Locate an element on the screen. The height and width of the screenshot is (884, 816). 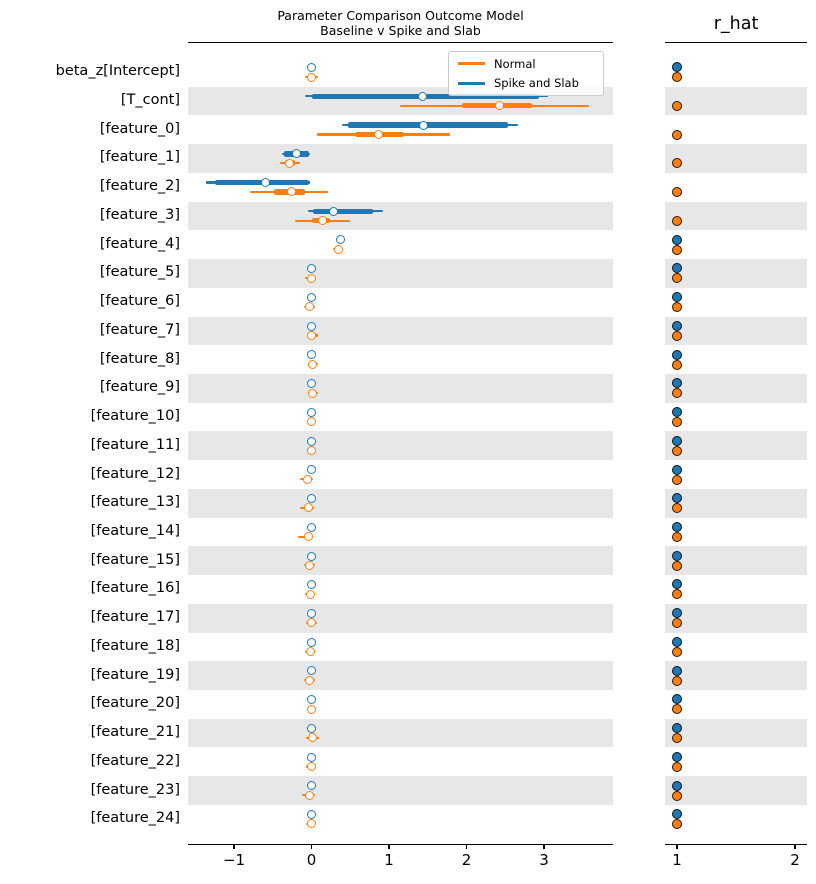
y-tick-label: [feature_2] is located at coordinates (139, 186).